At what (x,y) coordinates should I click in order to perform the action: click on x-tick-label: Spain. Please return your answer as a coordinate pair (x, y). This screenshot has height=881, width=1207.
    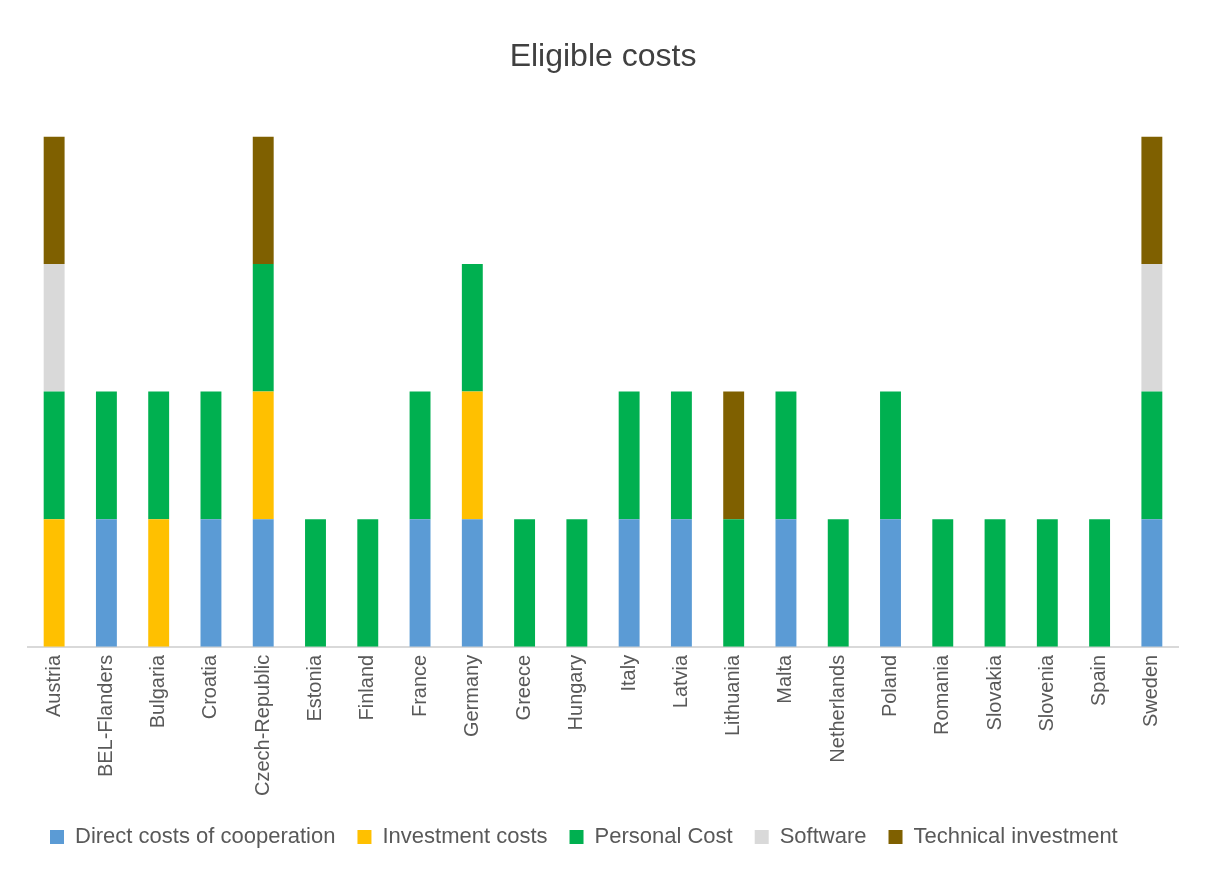
    Looking at the image, I should click on (1098, 680).